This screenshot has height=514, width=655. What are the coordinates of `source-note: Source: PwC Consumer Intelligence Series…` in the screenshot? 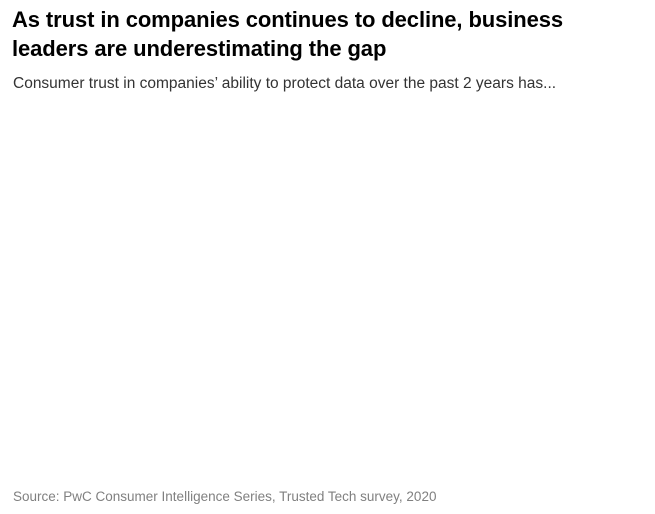 It's located at (225, 496).